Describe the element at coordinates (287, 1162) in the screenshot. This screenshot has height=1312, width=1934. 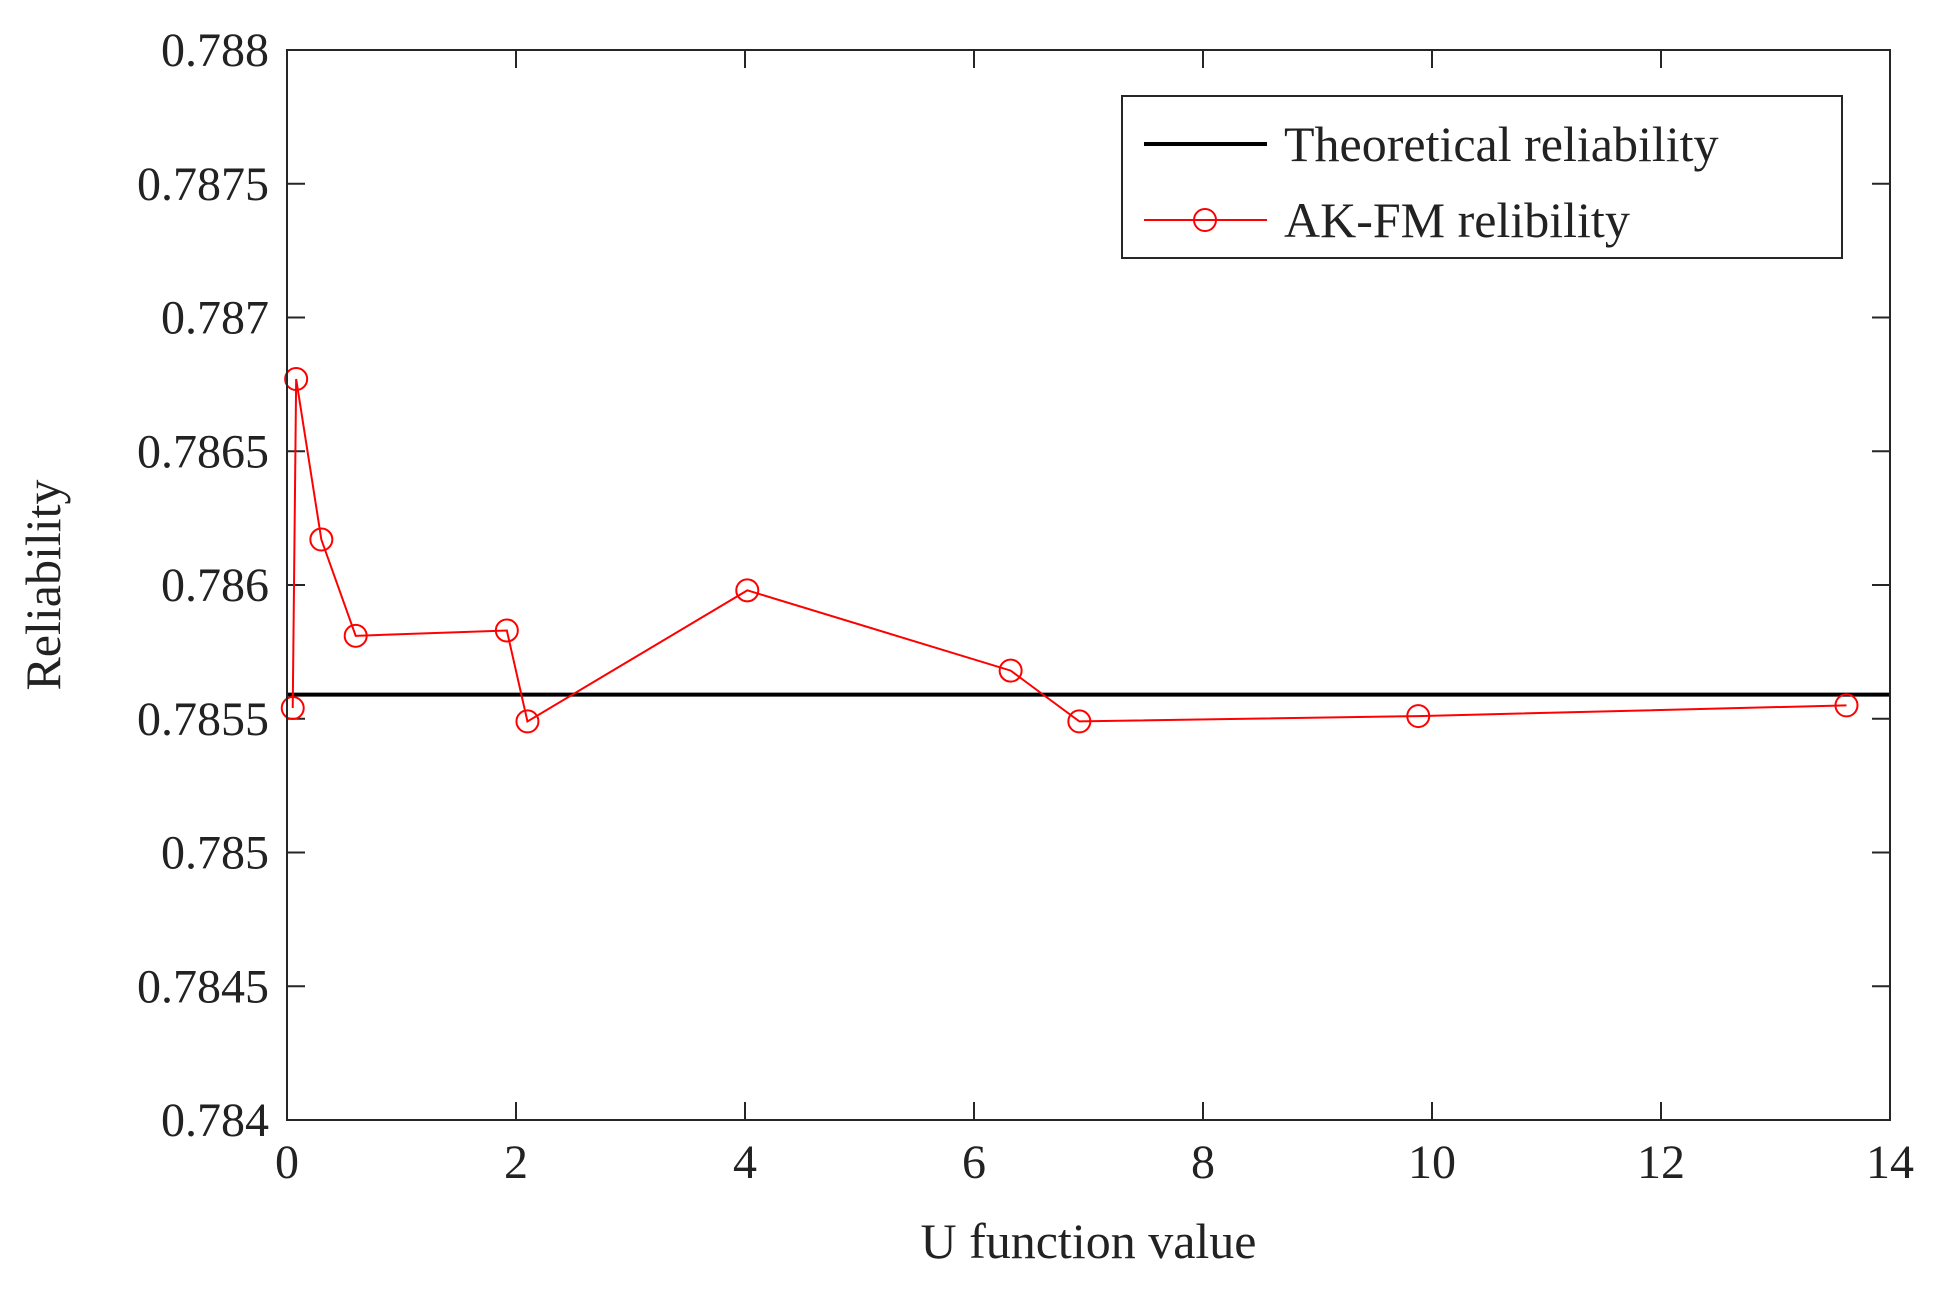
I see `x-tick-label: 0` at that location.